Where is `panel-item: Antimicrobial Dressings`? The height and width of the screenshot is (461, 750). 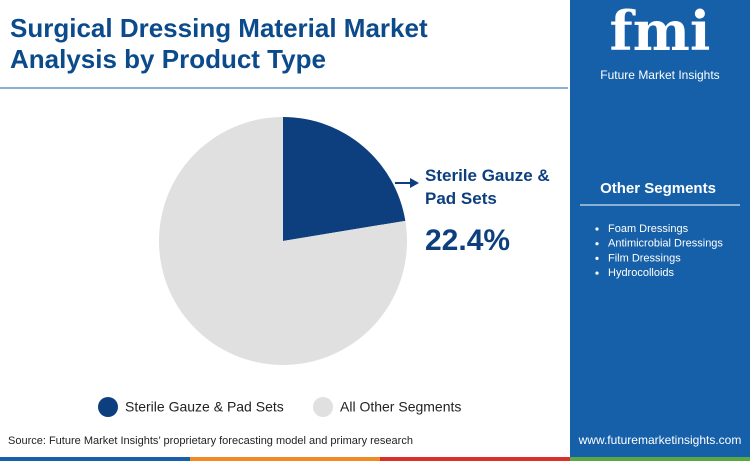 panel-item: Antimicrobial Dressings is located at coordinates (665, 244).